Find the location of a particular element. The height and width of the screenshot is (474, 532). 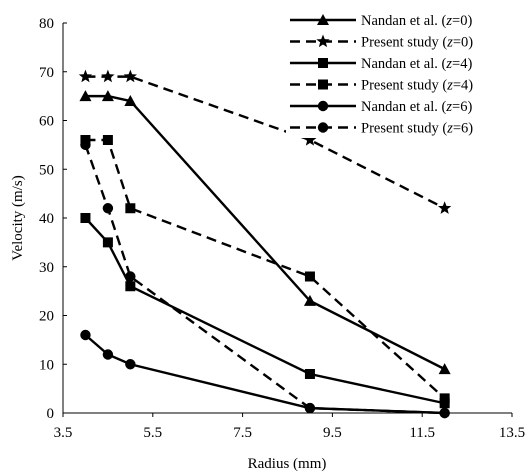

legend-label: Nandan et al. (z=6) is located at coordinates (416, 107).